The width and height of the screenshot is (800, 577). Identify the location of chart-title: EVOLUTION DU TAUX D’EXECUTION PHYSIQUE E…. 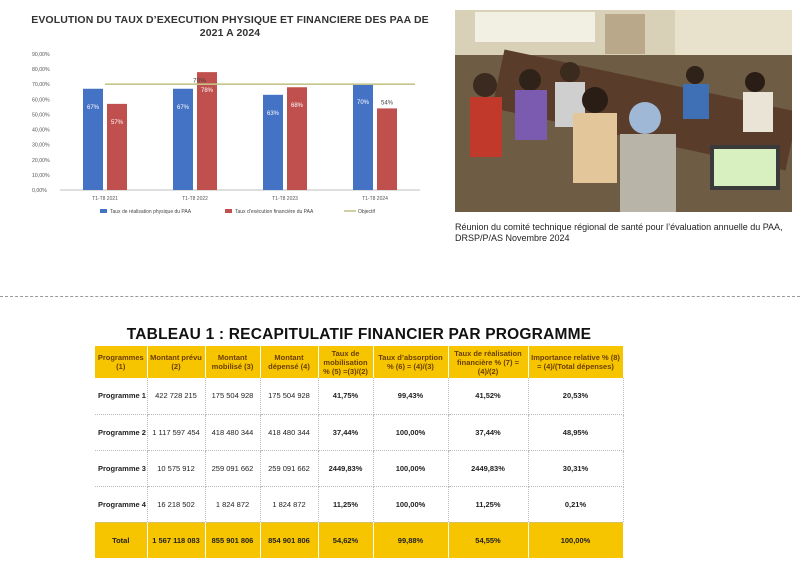
(230, 26).